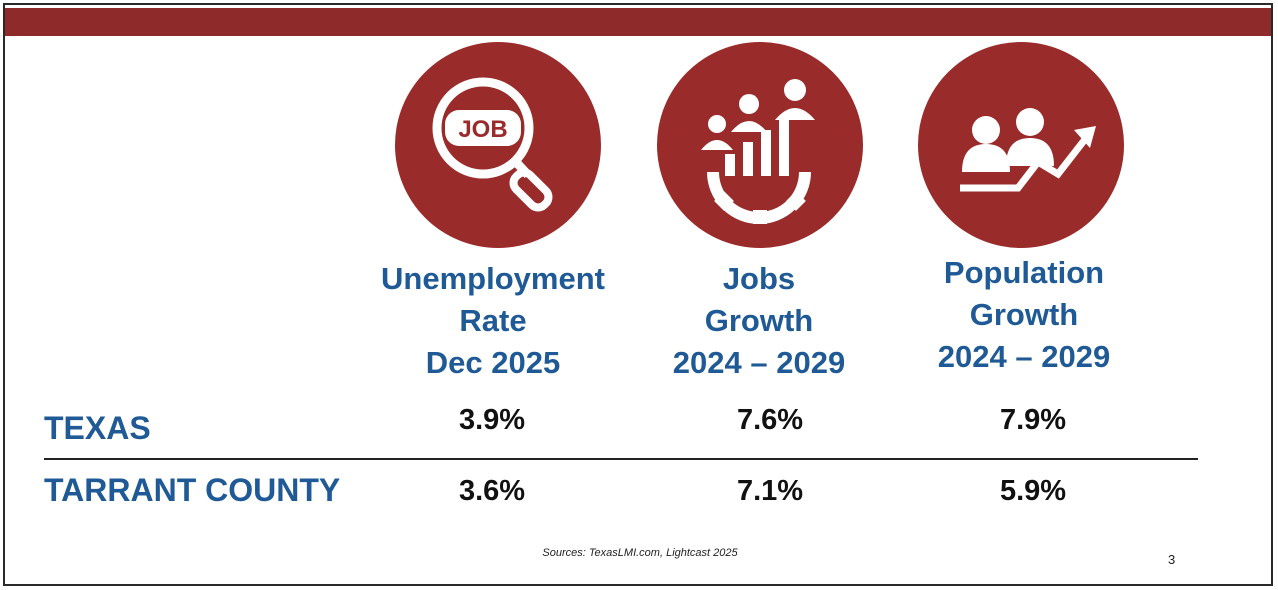 The width and height of the screenshot is (1278, 590). I want to click on population-growth-icon, so click(1021, 145).